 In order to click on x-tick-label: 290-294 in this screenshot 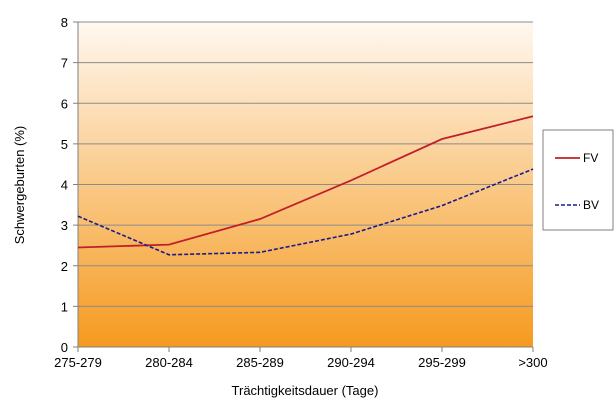, I will do `click(351, 362)`.